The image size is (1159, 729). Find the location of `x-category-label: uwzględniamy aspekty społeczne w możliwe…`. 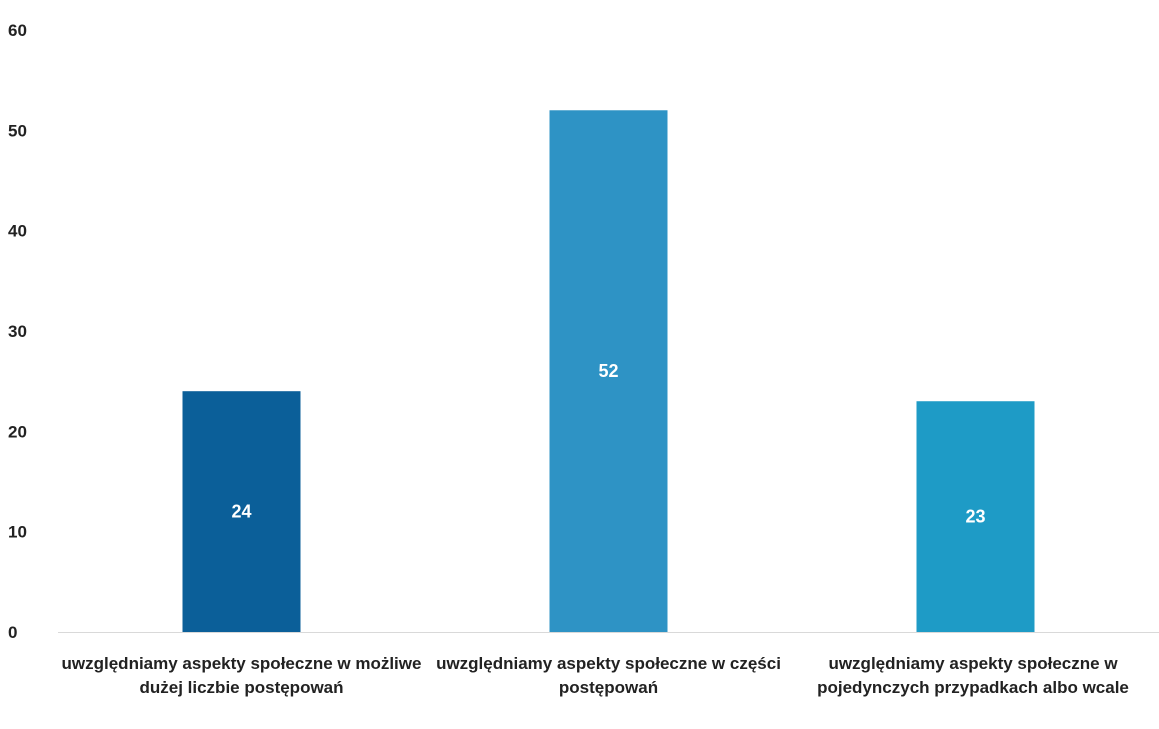

x-category-label: uwzględniamy aspekty społeczne w możliwe… is located at coordinates (241, 675).